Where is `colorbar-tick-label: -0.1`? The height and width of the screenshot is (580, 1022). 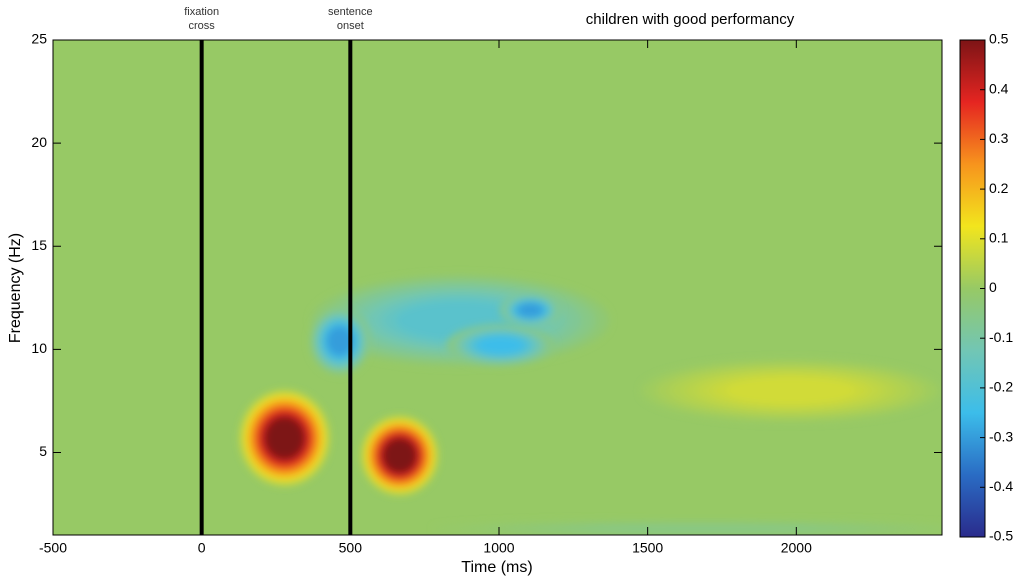
colorbar-tick-label: -0.1 is located at coordinates (1001, 337).